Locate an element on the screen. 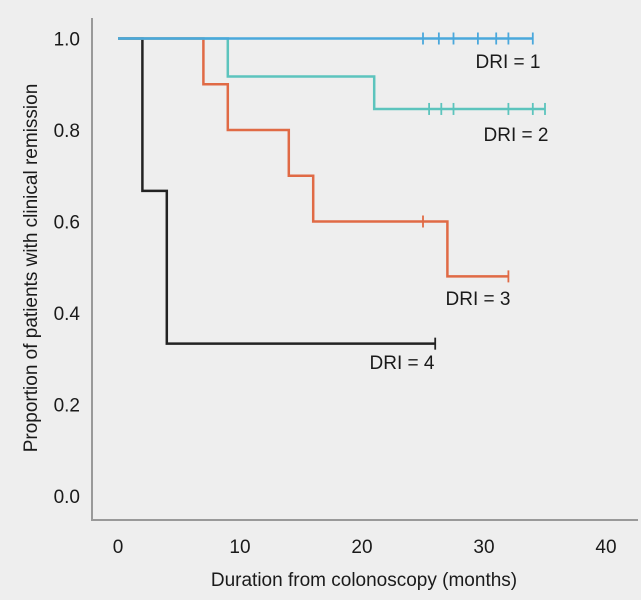  series-label-dri-2: DRI = 2 is located at coordinates (516, 135).